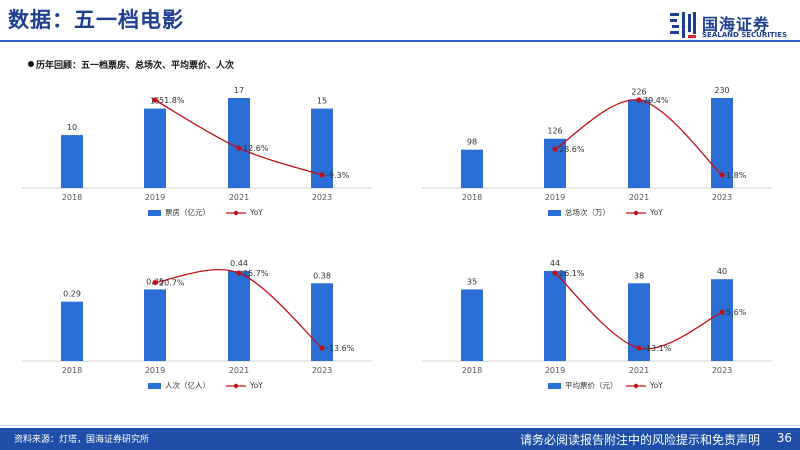  What do you see at coordinates (172, 100) in the screenshot?
I see `yoy-label: 51.8%` at bounding box center [172, 100].